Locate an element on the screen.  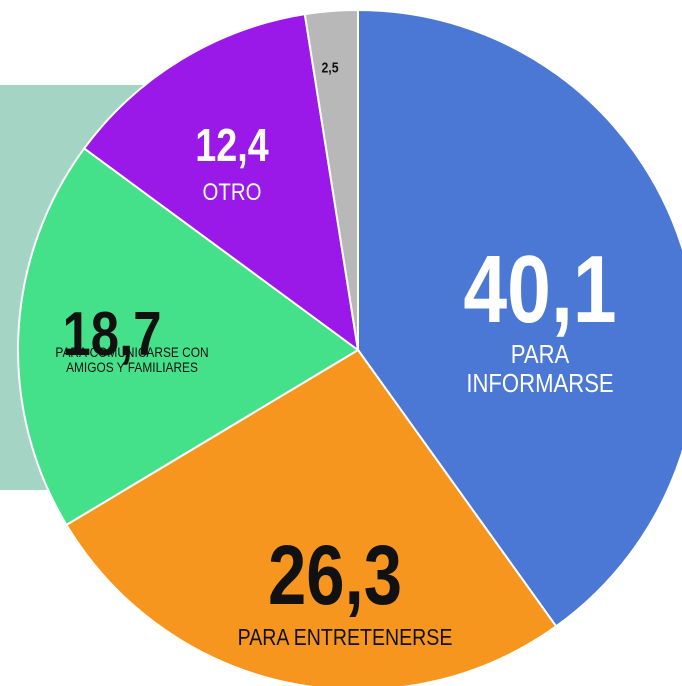
value-label: 18,7 is located at coordinates (112, 334).